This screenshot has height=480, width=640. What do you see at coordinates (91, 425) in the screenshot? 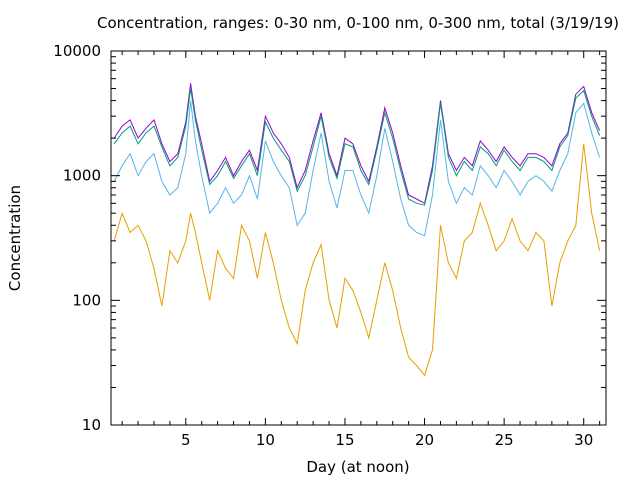
I see `y-tick-label: 10` at bounding box center [91, 425].